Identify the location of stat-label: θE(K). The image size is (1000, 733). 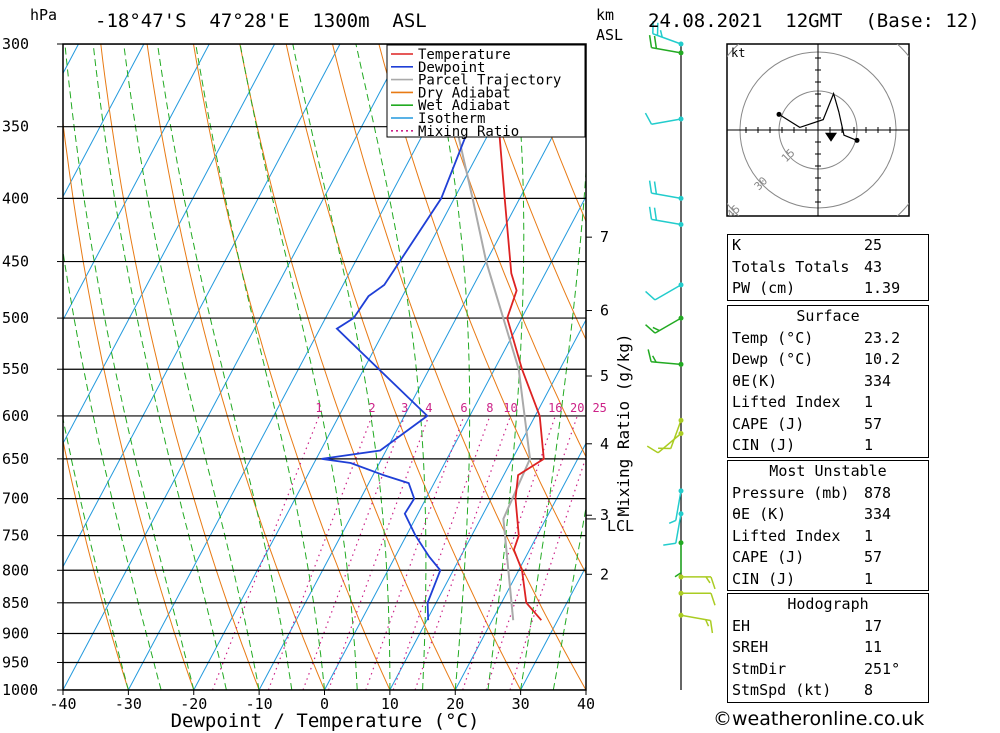
(755, 380).